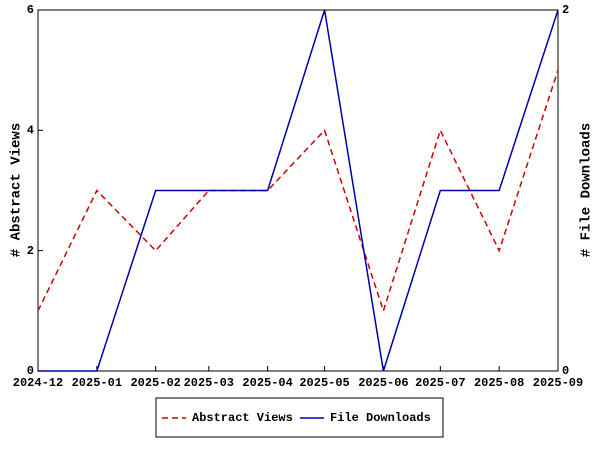 The height and width of the screenshot is (450, 600). What do you see at coordinates (17, 190) in the screenshot?
I see `y-axis-label: # Abstract Views` at bounding box center [17, 190].